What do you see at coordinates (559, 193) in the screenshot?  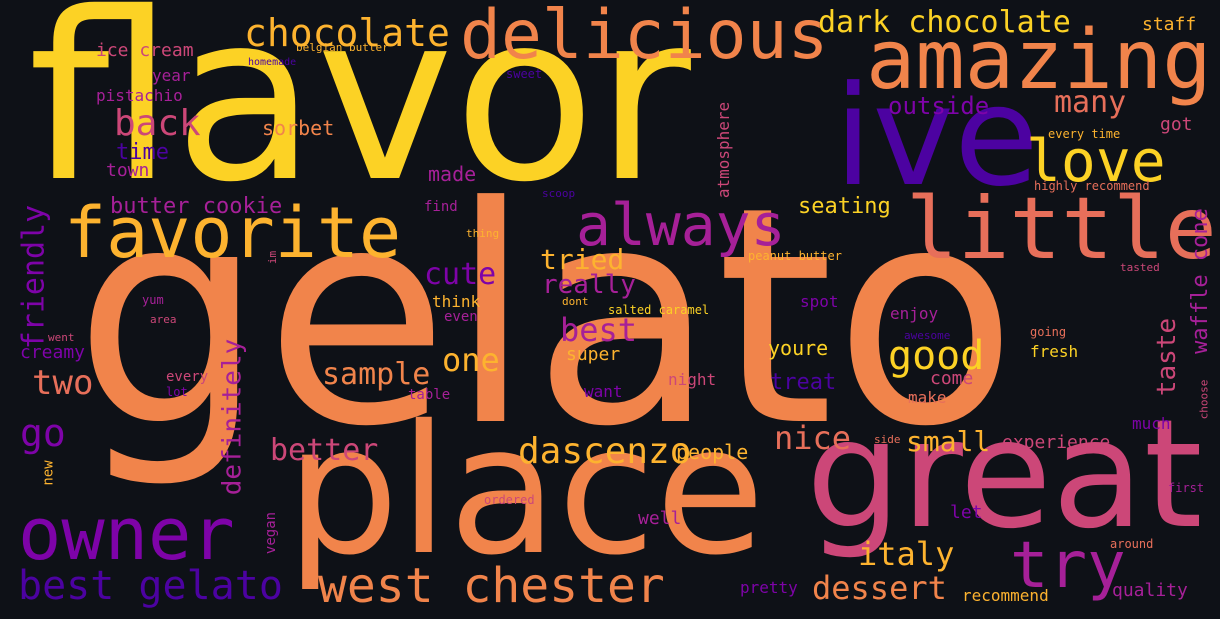 I see `word-scoop: scoop` at bounding box center [559, 193].